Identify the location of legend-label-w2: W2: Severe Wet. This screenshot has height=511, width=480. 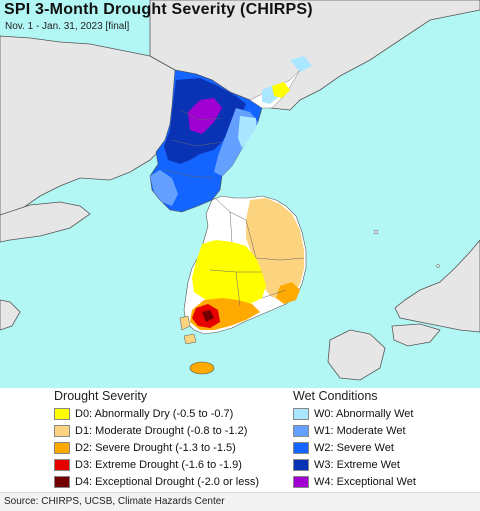
(354, 448).